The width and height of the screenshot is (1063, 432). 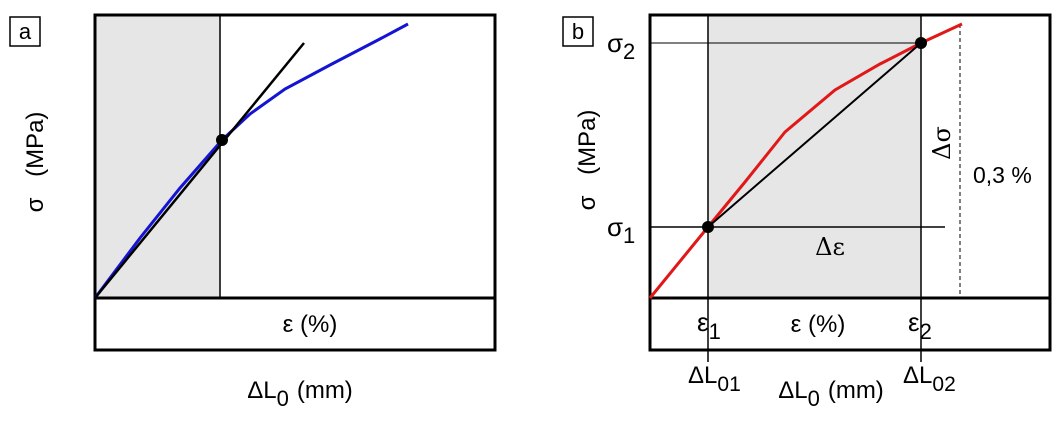 I want to click on panel-b-sigma2-main: σ, so click(x=615, y=43).